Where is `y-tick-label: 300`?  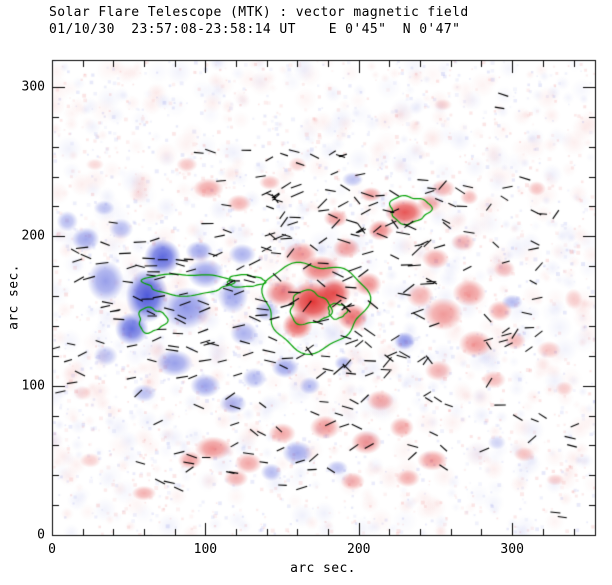 y-tick-label: 300 is located at coordinates (33, 87).